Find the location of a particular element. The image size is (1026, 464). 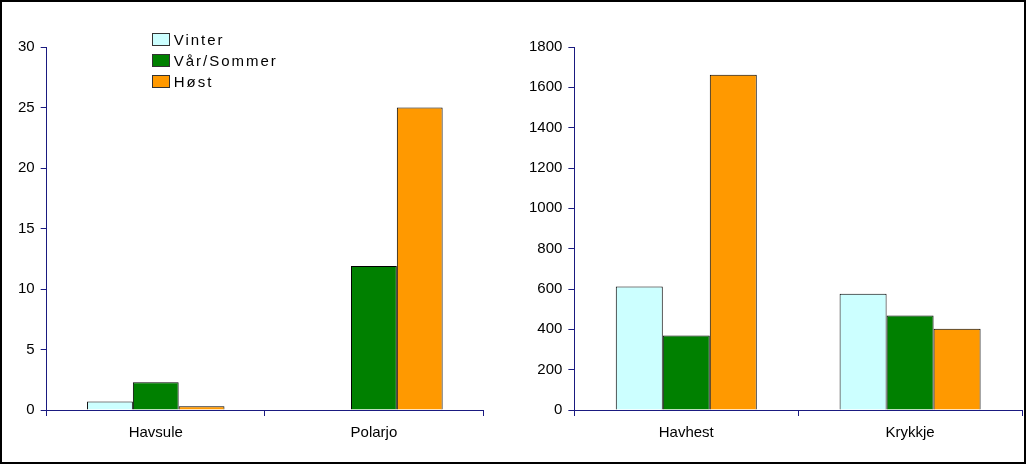

y-tick-label: 1200 is located at coordinates (545, 167).